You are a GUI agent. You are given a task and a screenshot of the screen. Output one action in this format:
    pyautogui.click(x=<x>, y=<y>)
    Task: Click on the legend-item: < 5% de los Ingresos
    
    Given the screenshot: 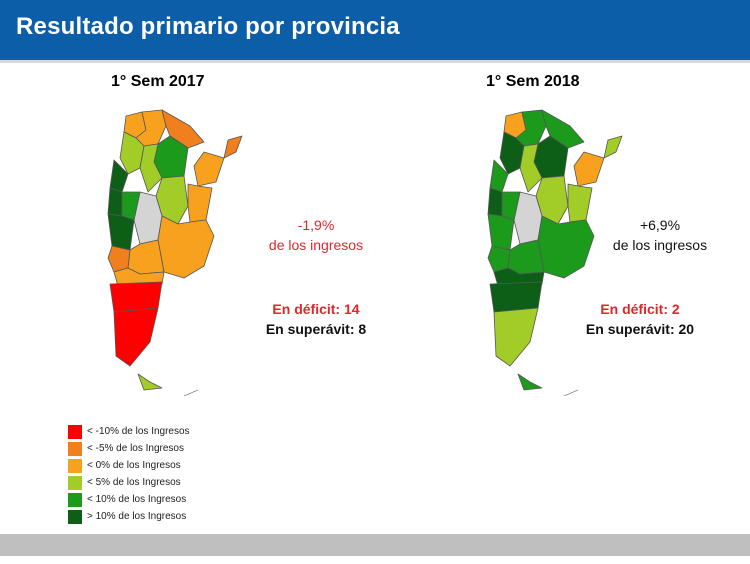 What is the action you would take?
    pyautogui.click(x=129, y=482)
    